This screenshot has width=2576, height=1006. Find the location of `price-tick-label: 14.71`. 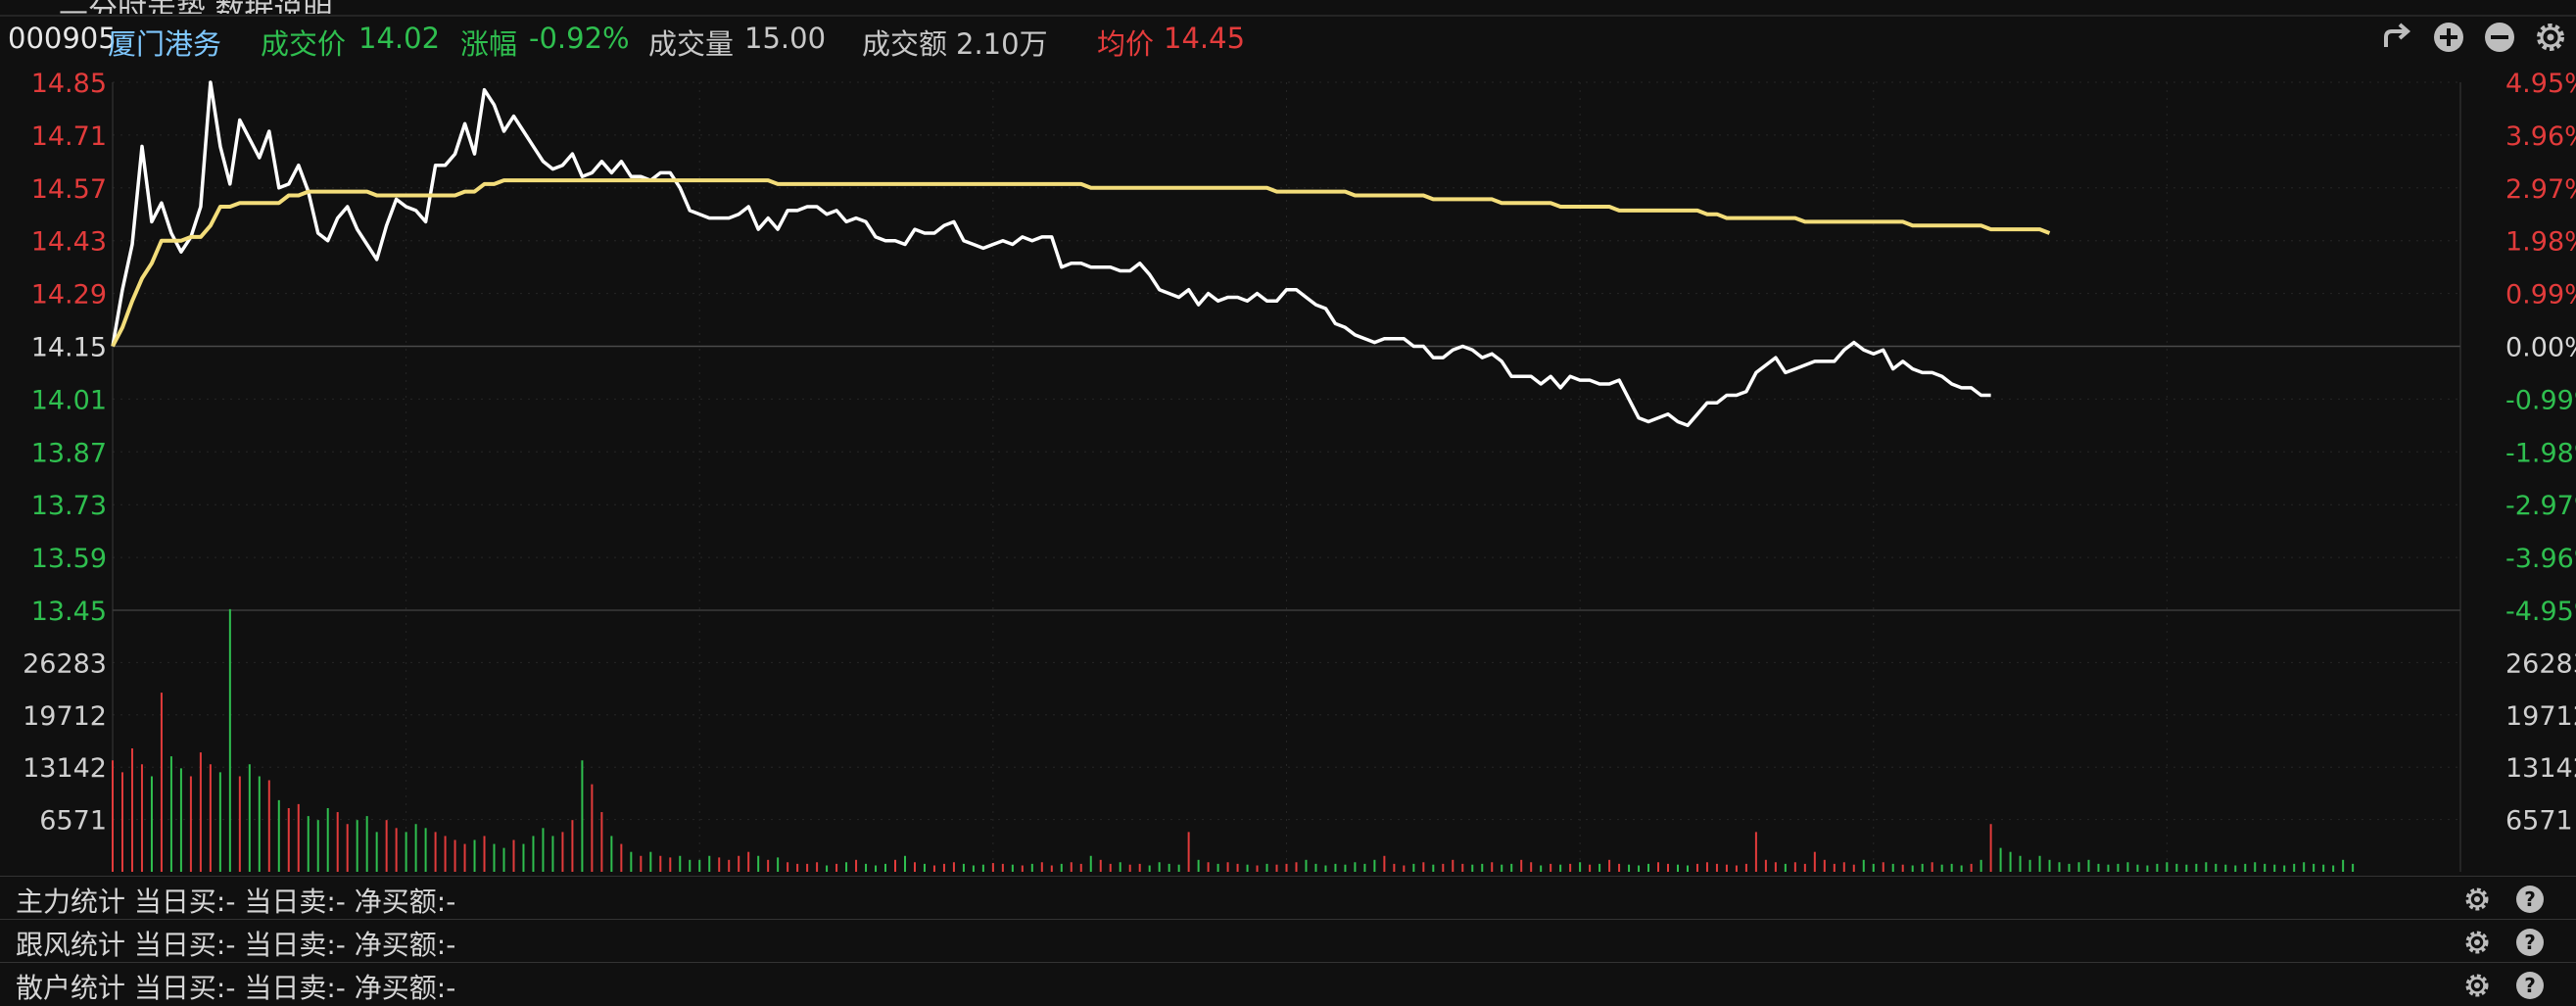

price-tick-label: 14.71 is located at coordinates (69, 136).